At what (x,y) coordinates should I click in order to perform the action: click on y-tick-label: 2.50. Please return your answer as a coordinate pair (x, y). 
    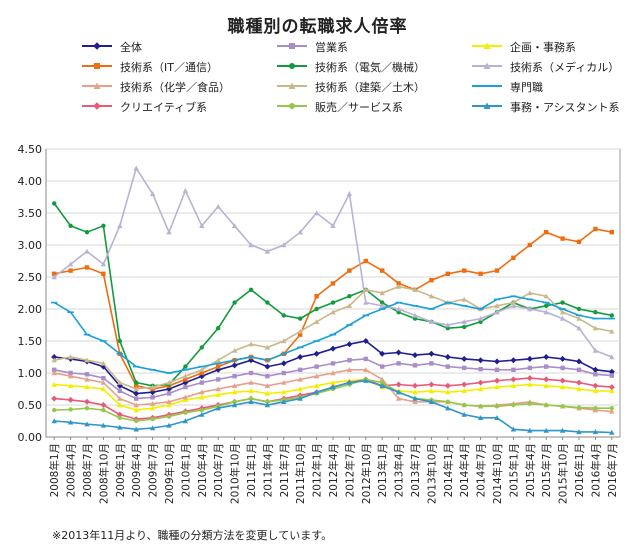
    Looking at the image, I should click on (30, 277).